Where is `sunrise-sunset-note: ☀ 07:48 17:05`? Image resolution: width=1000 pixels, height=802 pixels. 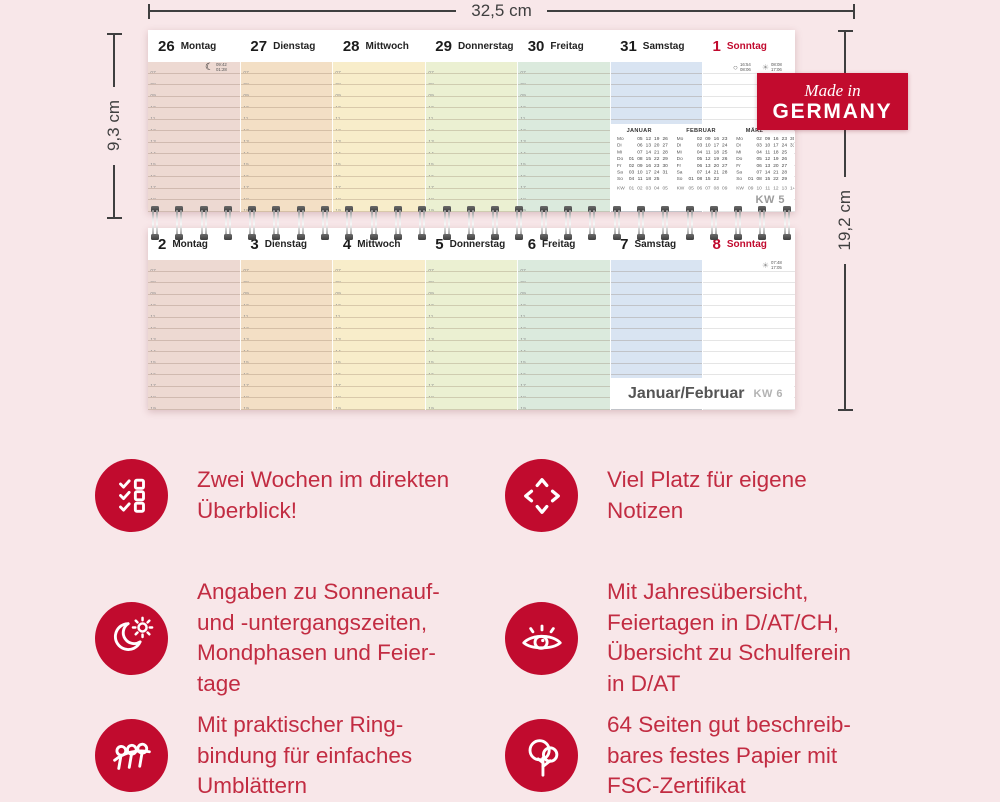
sunrise-sunset-note: ☀ 07:48 17:05 is located at coordinates (776, 267).